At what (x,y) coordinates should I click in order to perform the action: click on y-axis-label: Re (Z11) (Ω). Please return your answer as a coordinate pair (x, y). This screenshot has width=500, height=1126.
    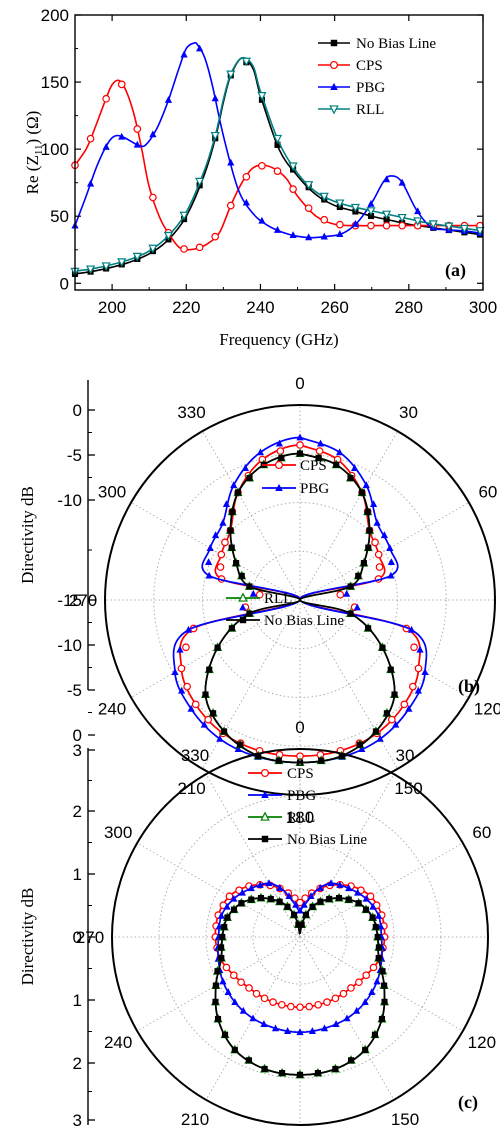
    Looking at the image, I should click on (34, 153).